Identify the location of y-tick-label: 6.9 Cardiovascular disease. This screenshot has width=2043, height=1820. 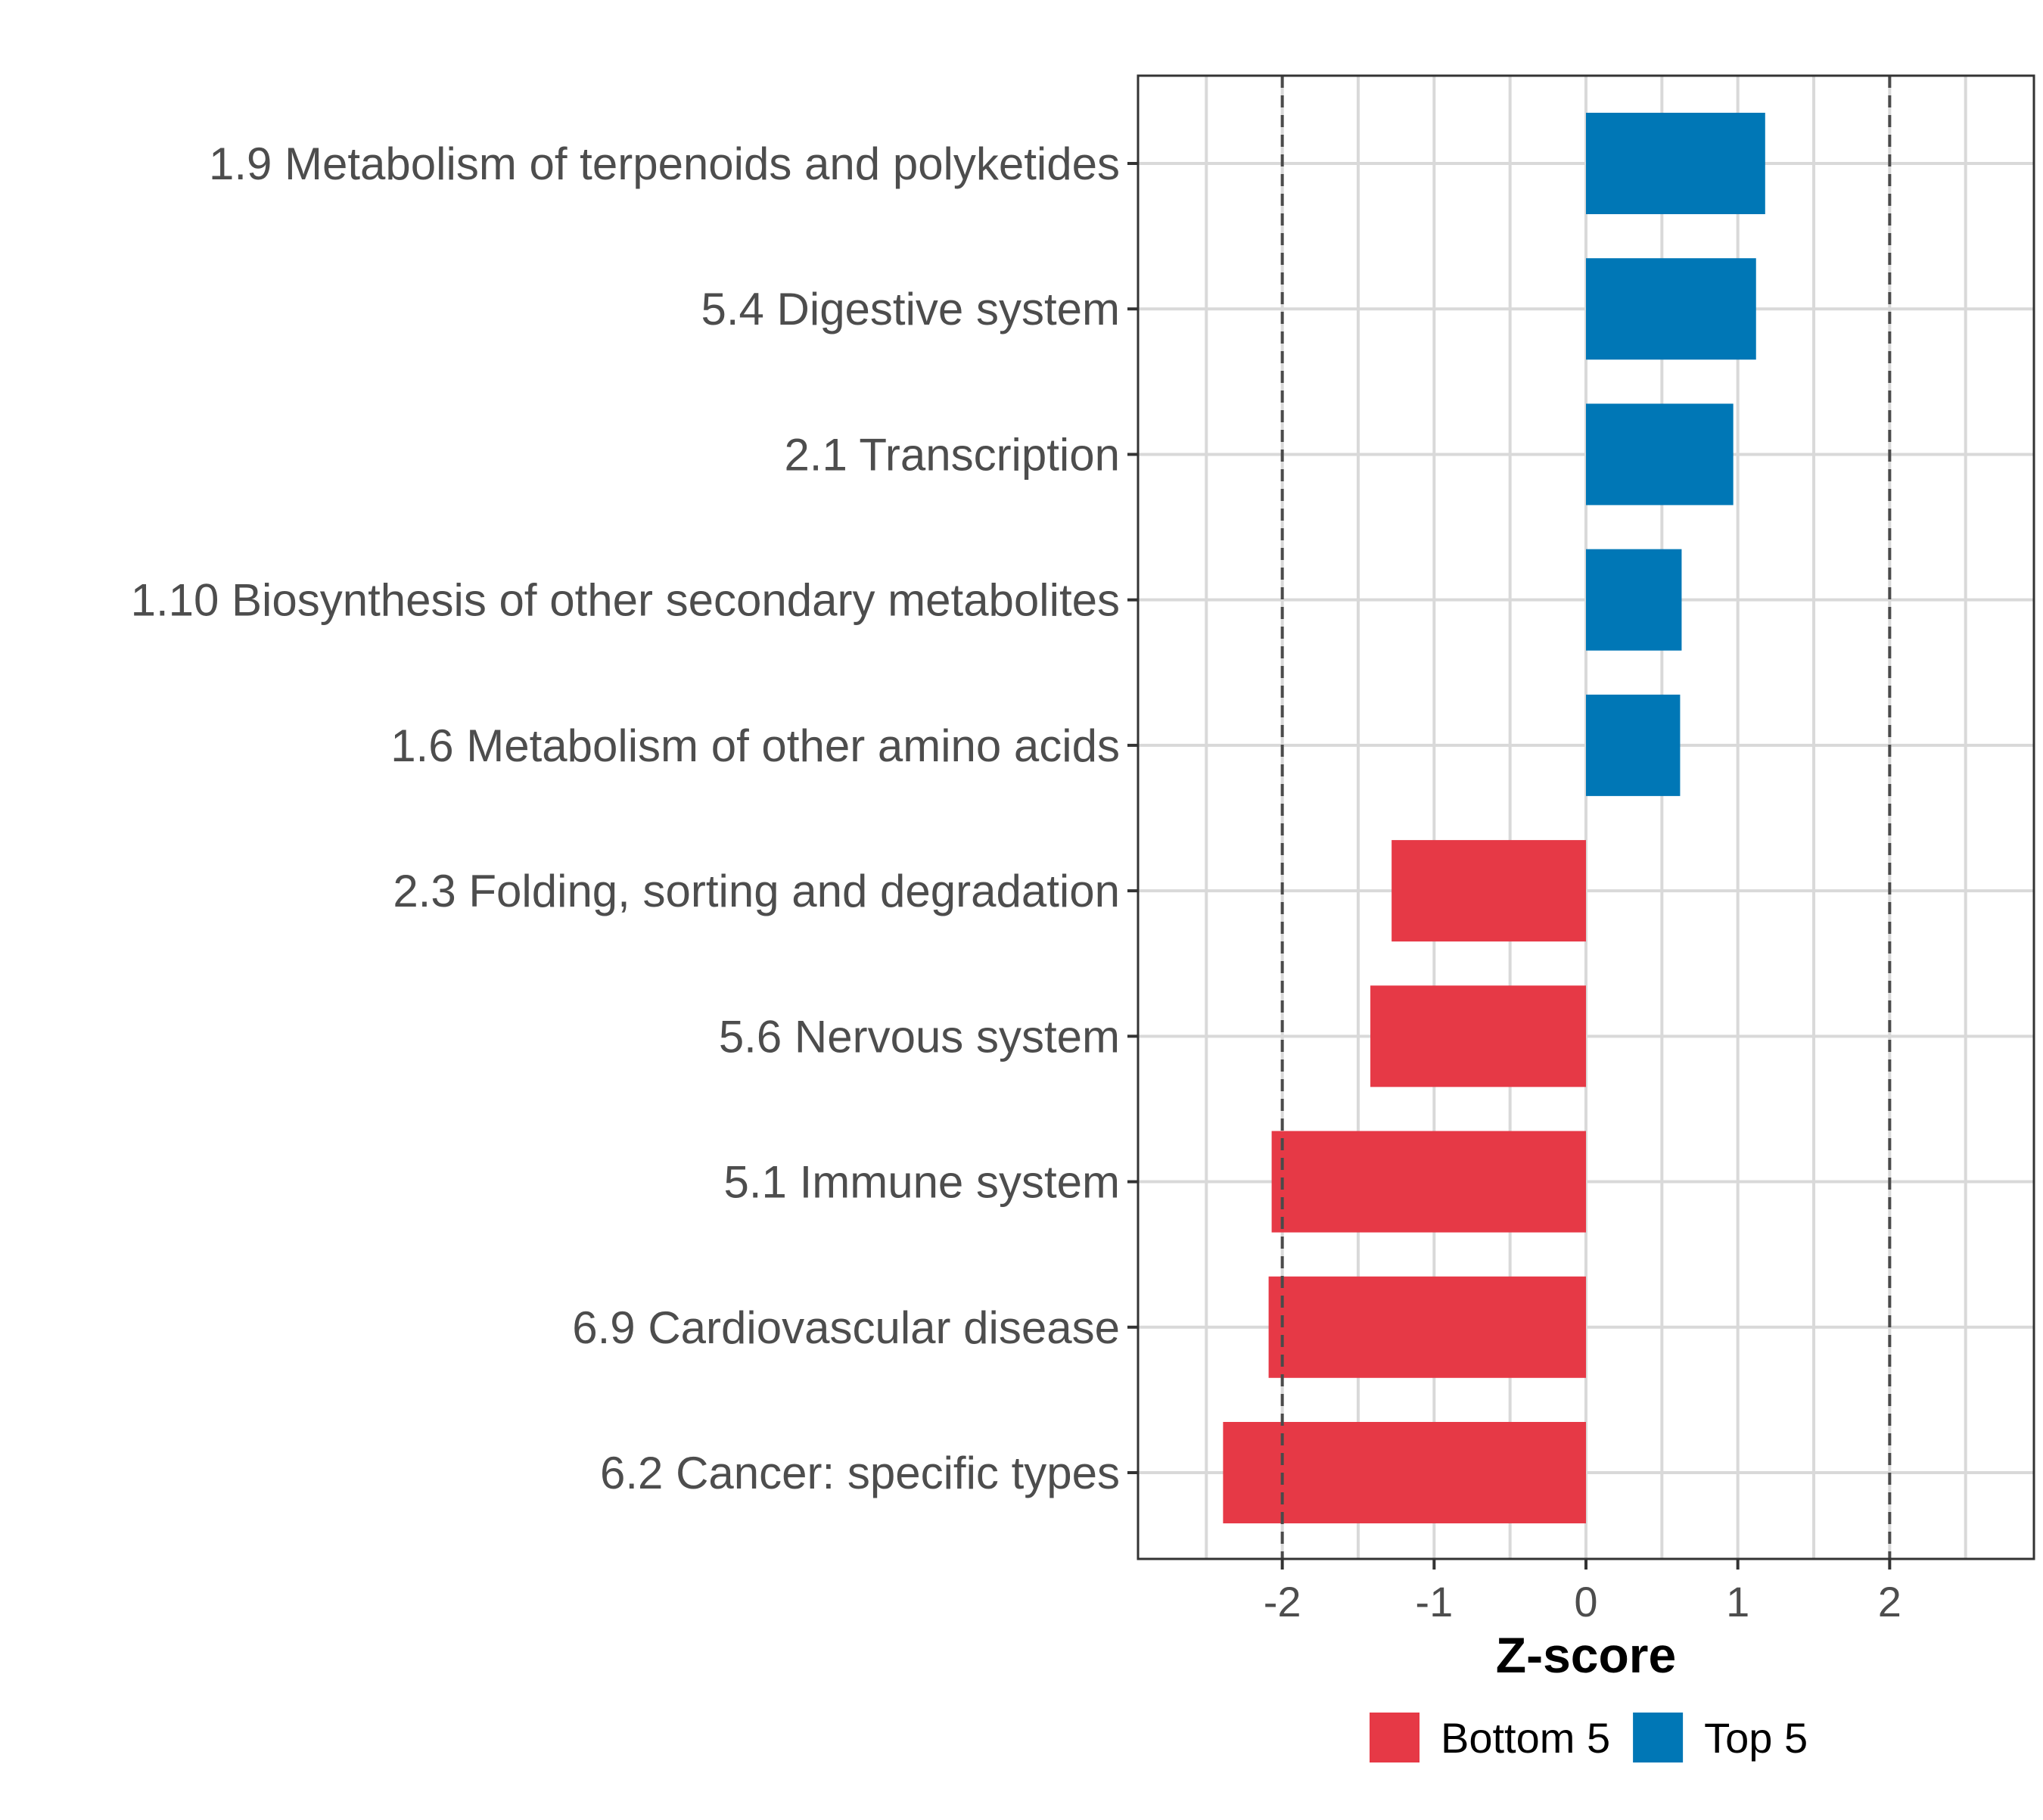
(846, 1327).